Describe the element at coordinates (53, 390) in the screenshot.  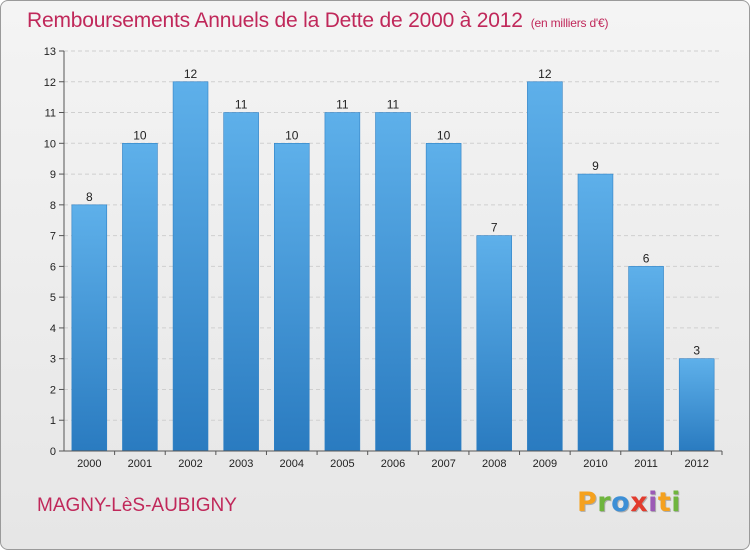
I see `y-tick-label: 2` at that location.